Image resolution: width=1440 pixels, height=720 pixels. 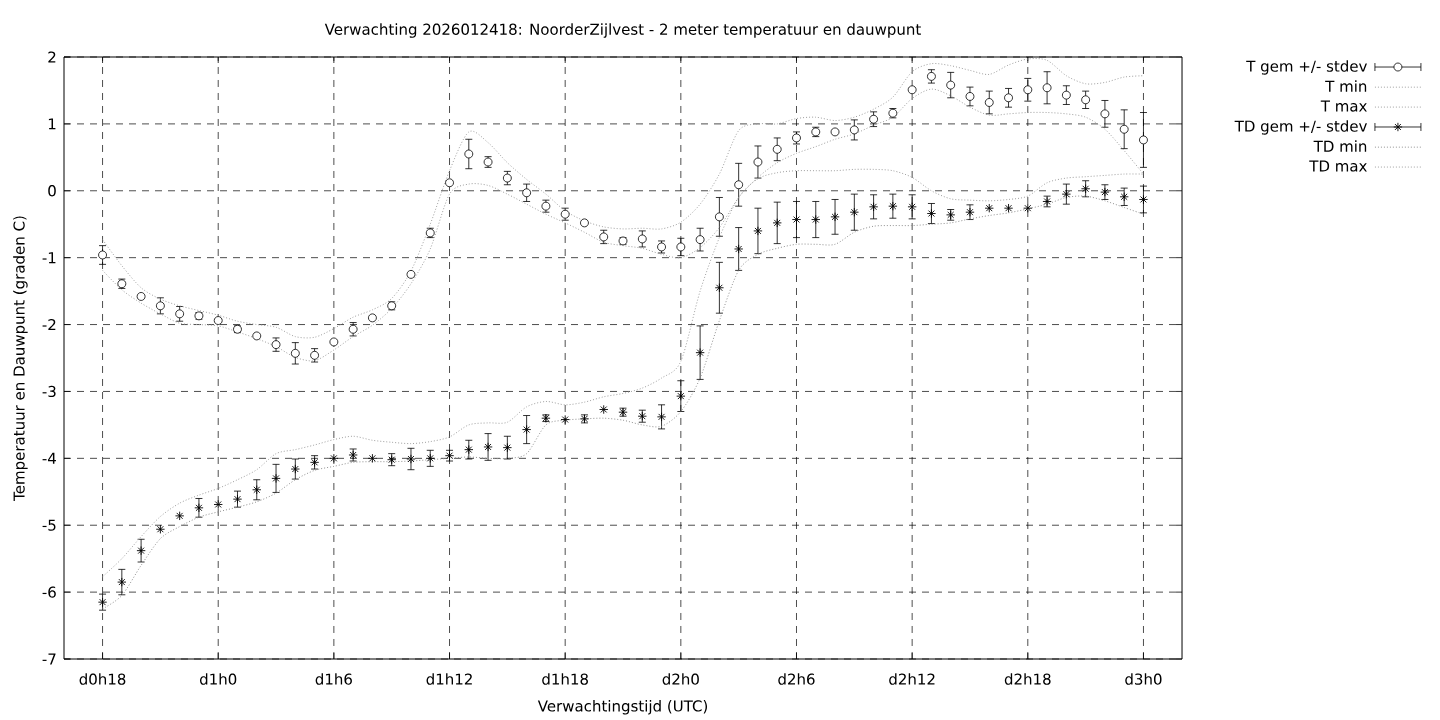 What do you see at coordinates (1340, 146) in the screenshot?
I see `legend-label: TD min` at bounding box center [1340, 146].